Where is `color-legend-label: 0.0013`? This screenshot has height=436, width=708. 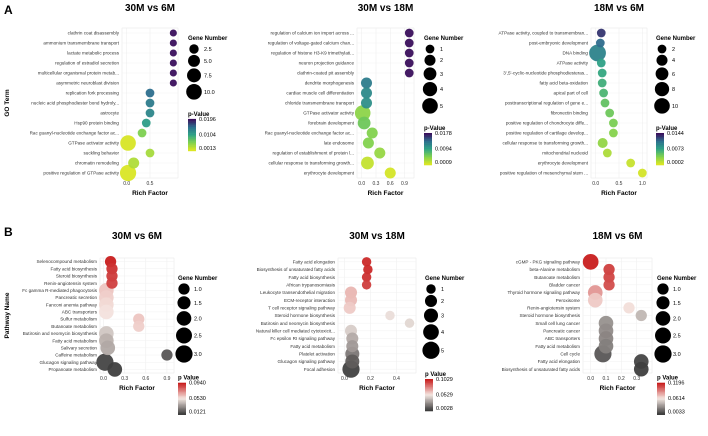
color-legend-label: 0.0013 is located at coordinates (207, 149).